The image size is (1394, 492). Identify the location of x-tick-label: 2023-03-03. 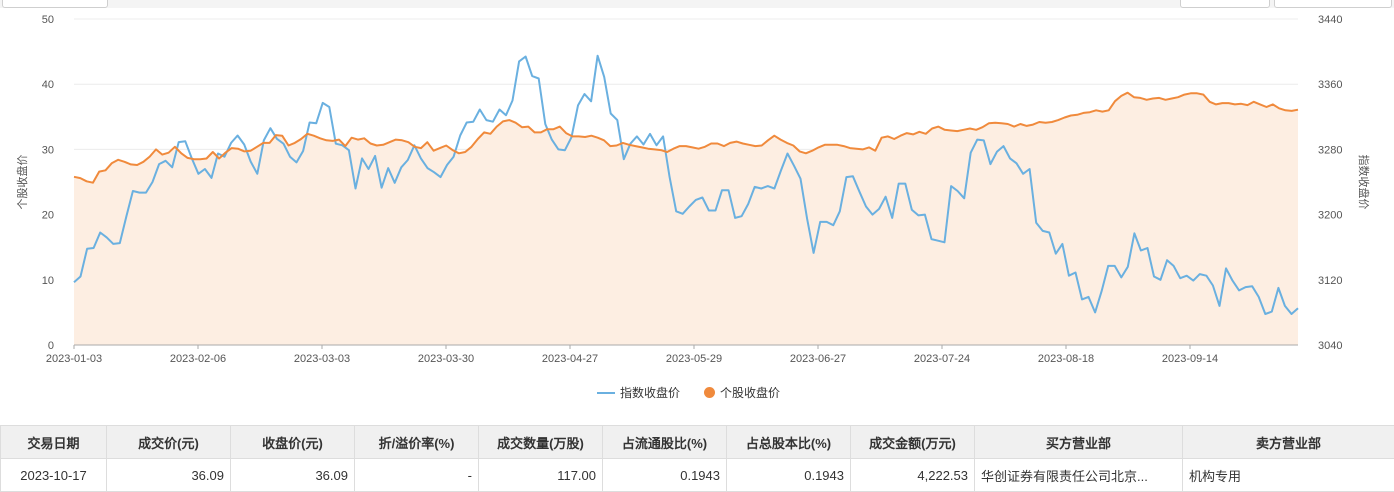
(322, 359).